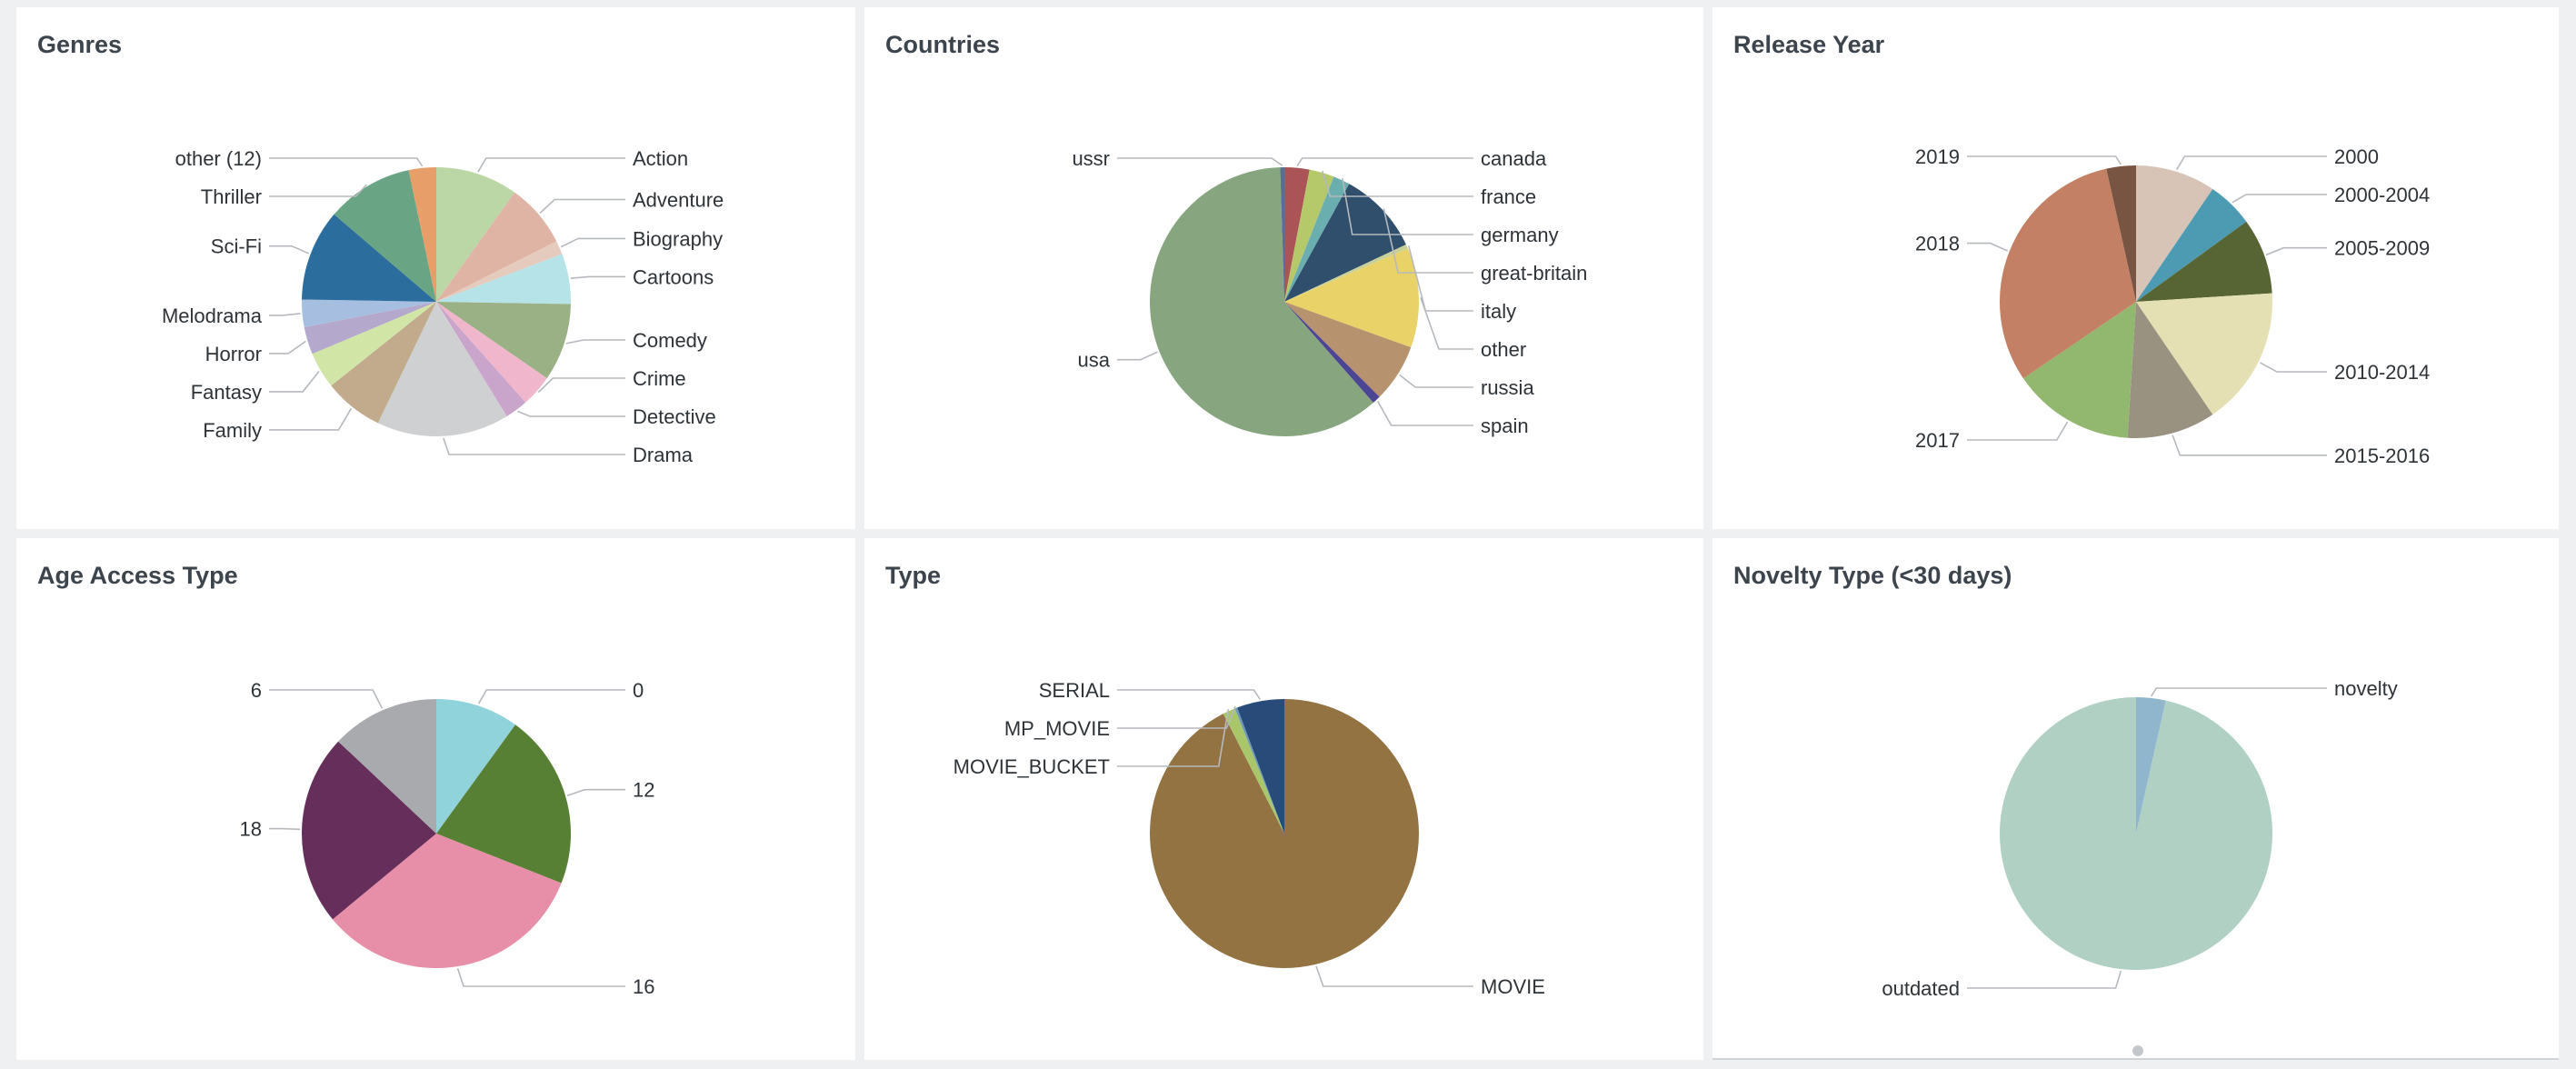 The width and height of the screenshot is (2576, 1069). I want to click on pie-label-mp-movie: MP_MOVIE, so click(1057, 729).